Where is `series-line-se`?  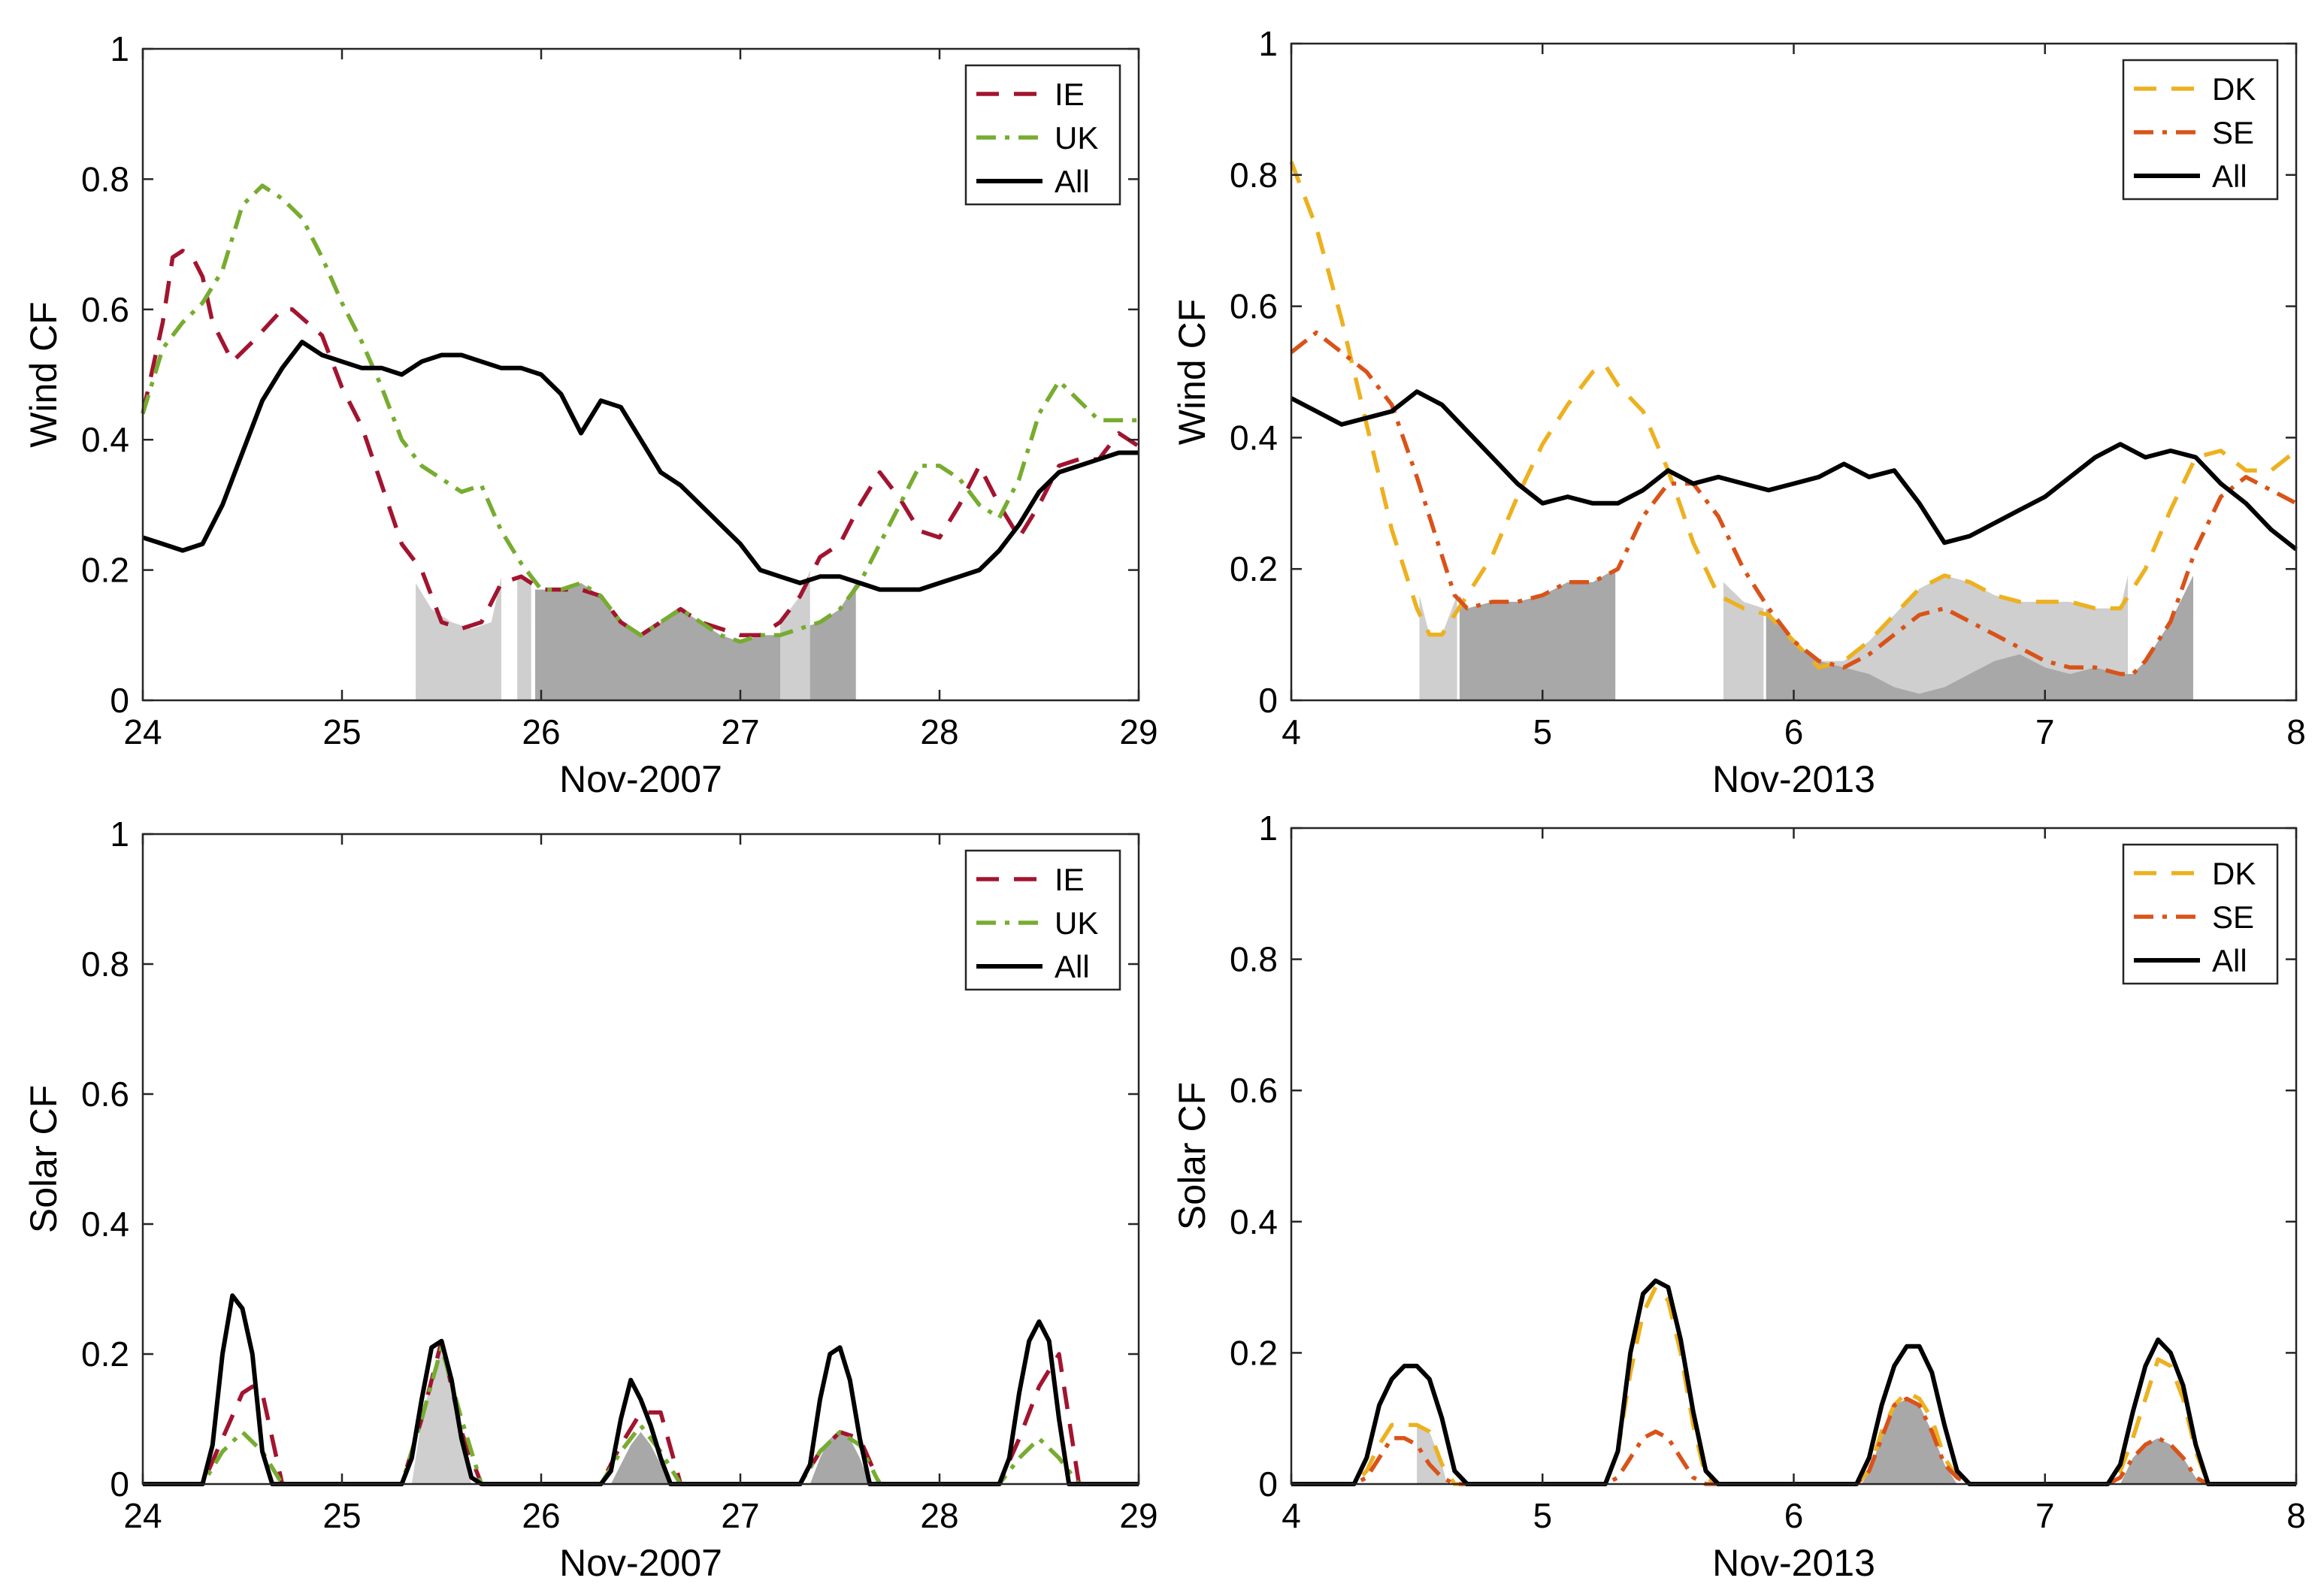
series-line-se is located at coordinates (1794, 503).